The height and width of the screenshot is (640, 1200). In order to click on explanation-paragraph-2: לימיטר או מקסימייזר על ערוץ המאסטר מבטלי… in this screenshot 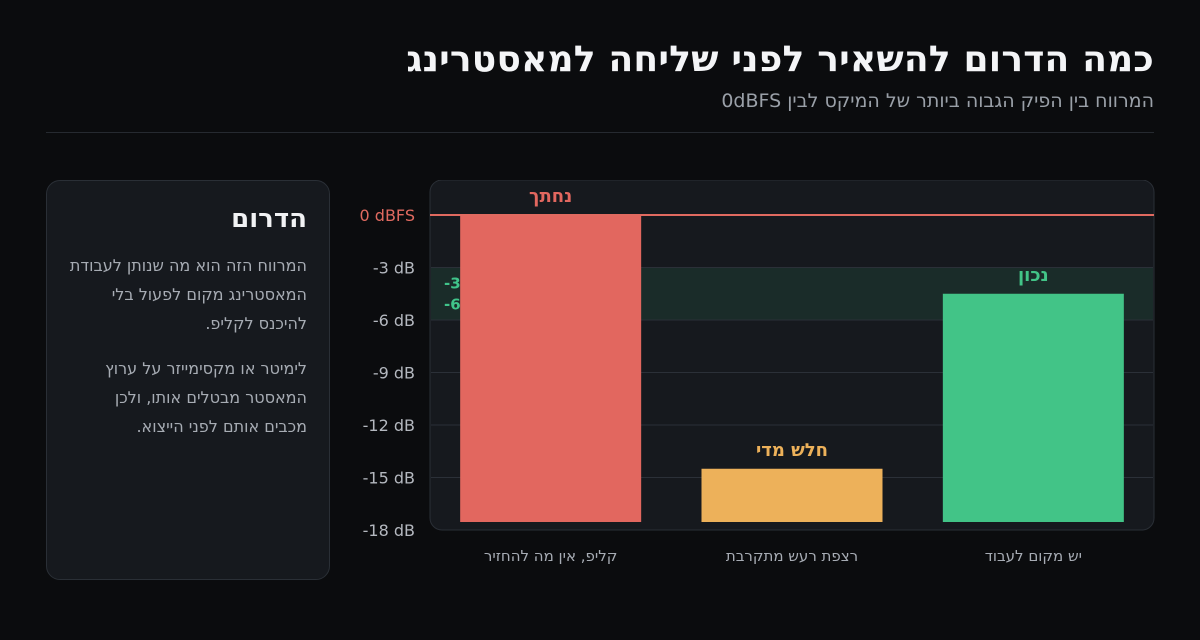, I will do `click(206, 397)`.